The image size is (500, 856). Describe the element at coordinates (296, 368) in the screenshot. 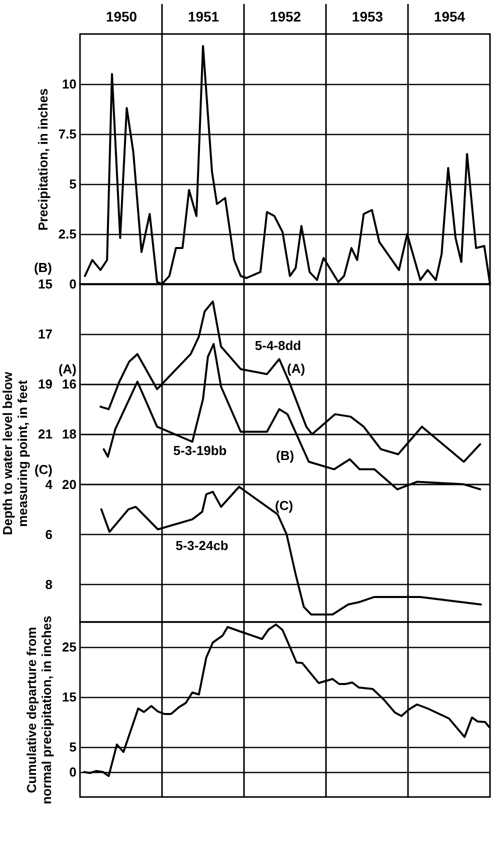

I see `annotation: (A)` at that location.